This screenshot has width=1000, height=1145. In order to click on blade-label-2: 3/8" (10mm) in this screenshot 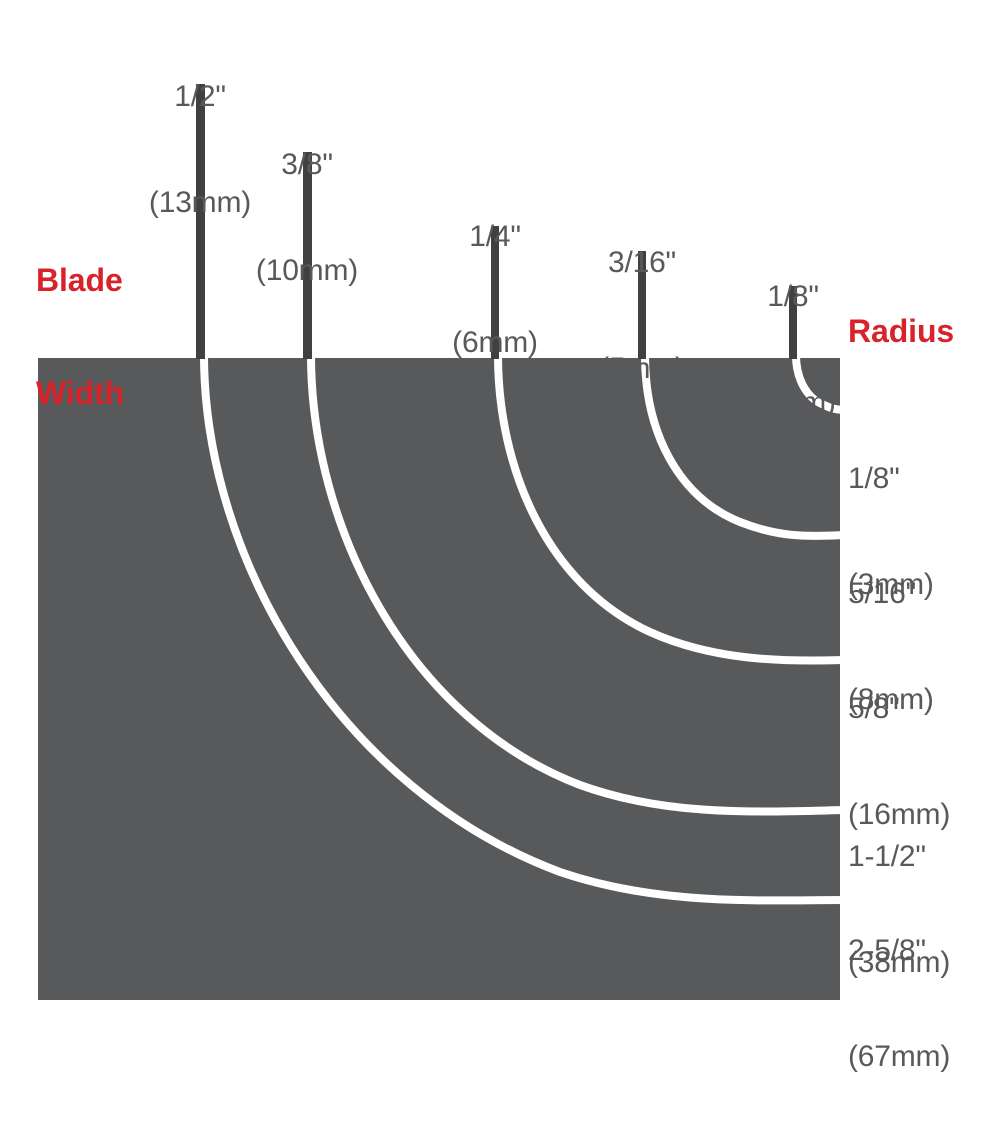, I will do `click(307, 217)`.